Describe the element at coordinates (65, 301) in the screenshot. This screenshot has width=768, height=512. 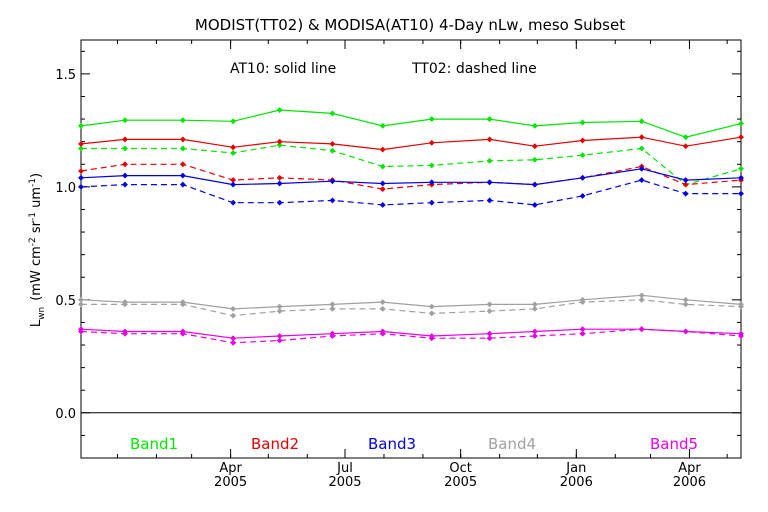
I see `y-tick-label: 0.5` at that location.